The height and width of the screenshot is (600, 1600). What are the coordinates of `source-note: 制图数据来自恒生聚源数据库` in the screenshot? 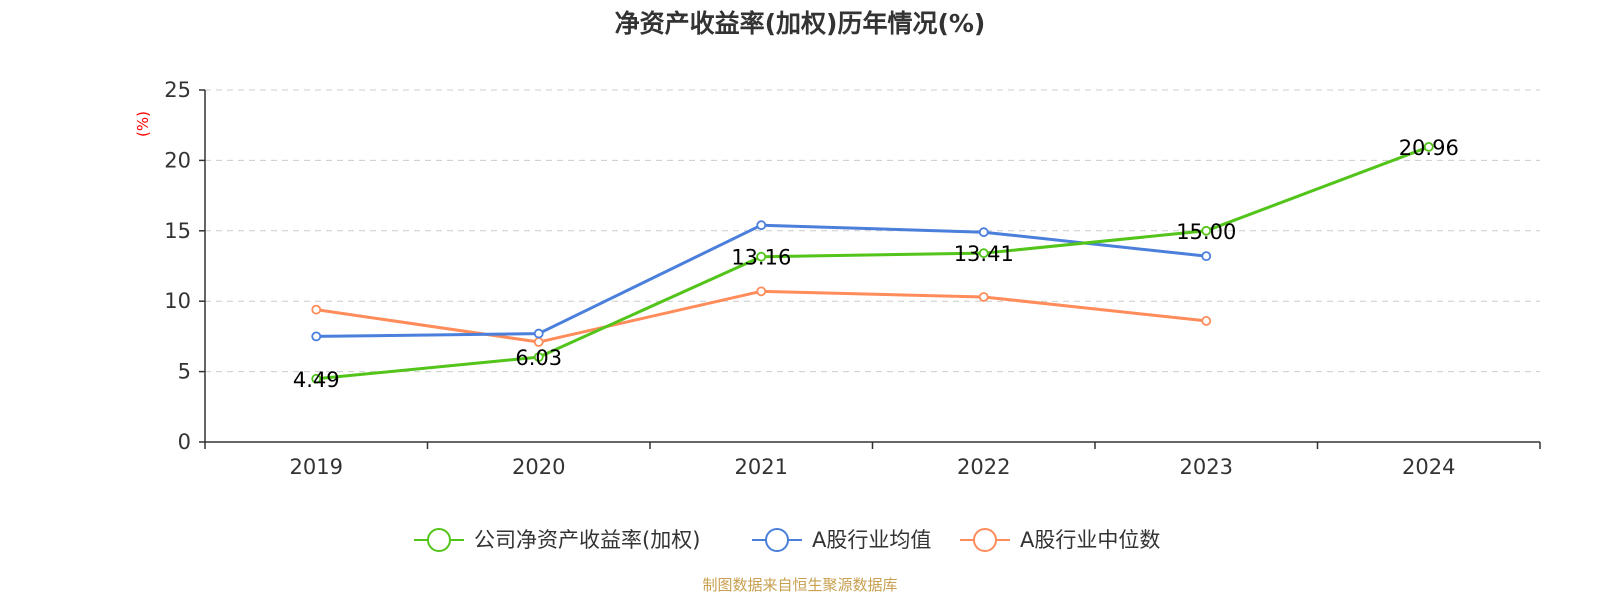 It's located at (799, 585).